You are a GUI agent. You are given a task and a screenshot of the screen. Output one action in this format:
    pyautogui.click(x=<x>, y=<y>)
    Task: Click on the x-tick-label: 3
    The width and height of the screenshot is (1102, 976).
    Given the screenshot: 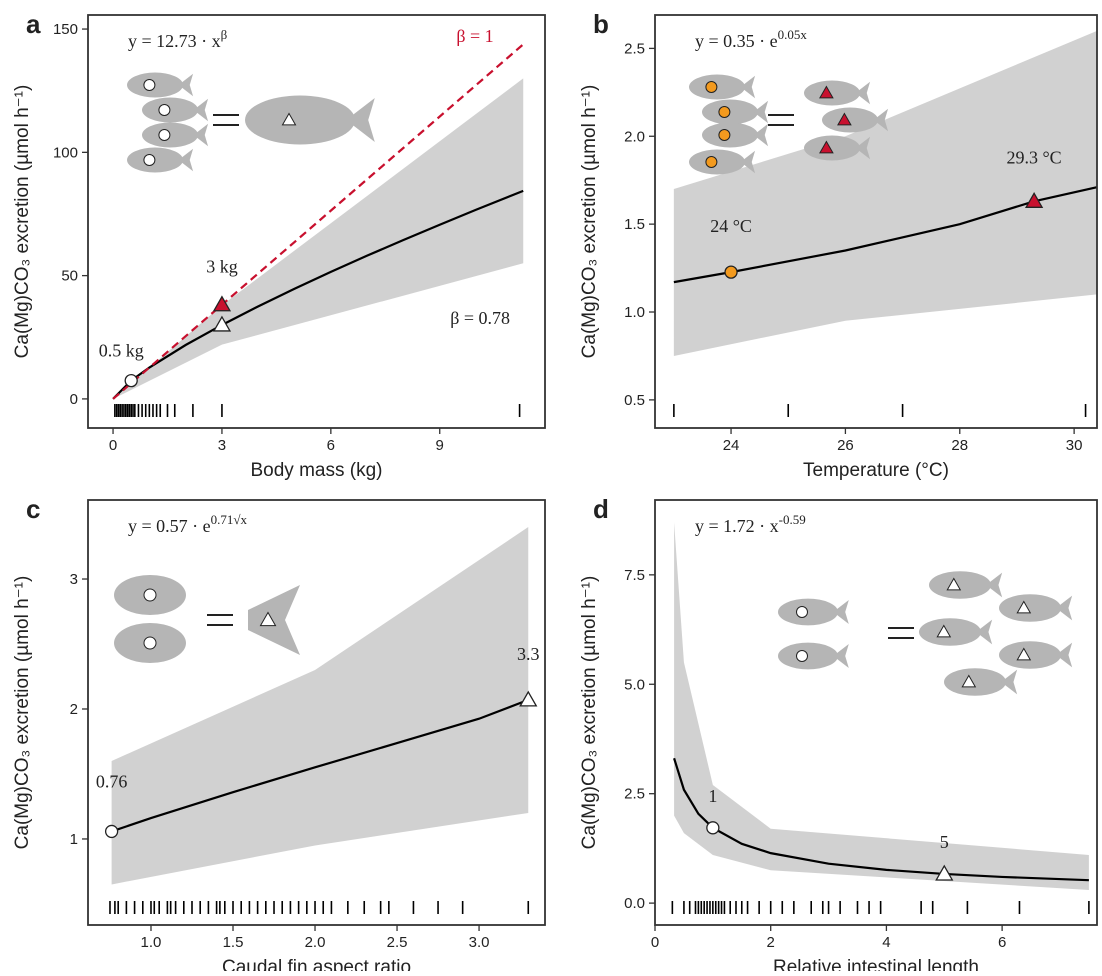 What is the action you would take?
    pyautogui.click(x=222, y=445)
    